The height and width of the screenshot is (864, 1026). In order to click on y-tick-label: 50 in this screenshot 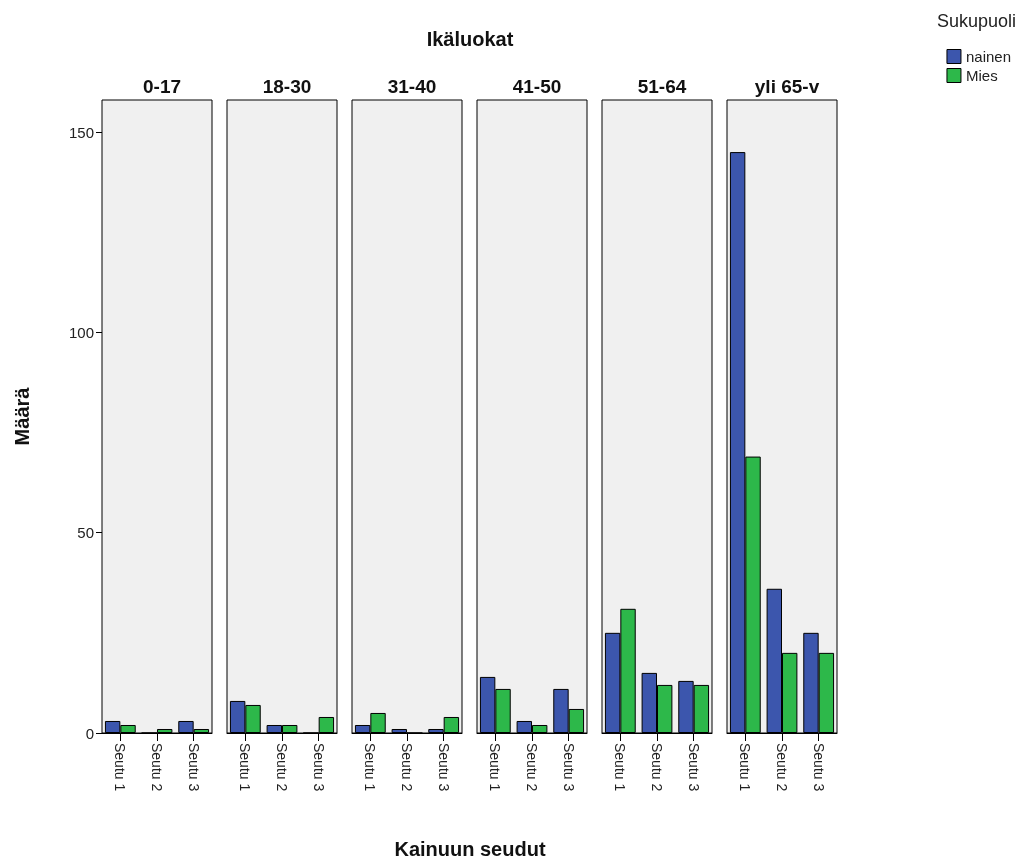, I will do `click(85, 533)`.